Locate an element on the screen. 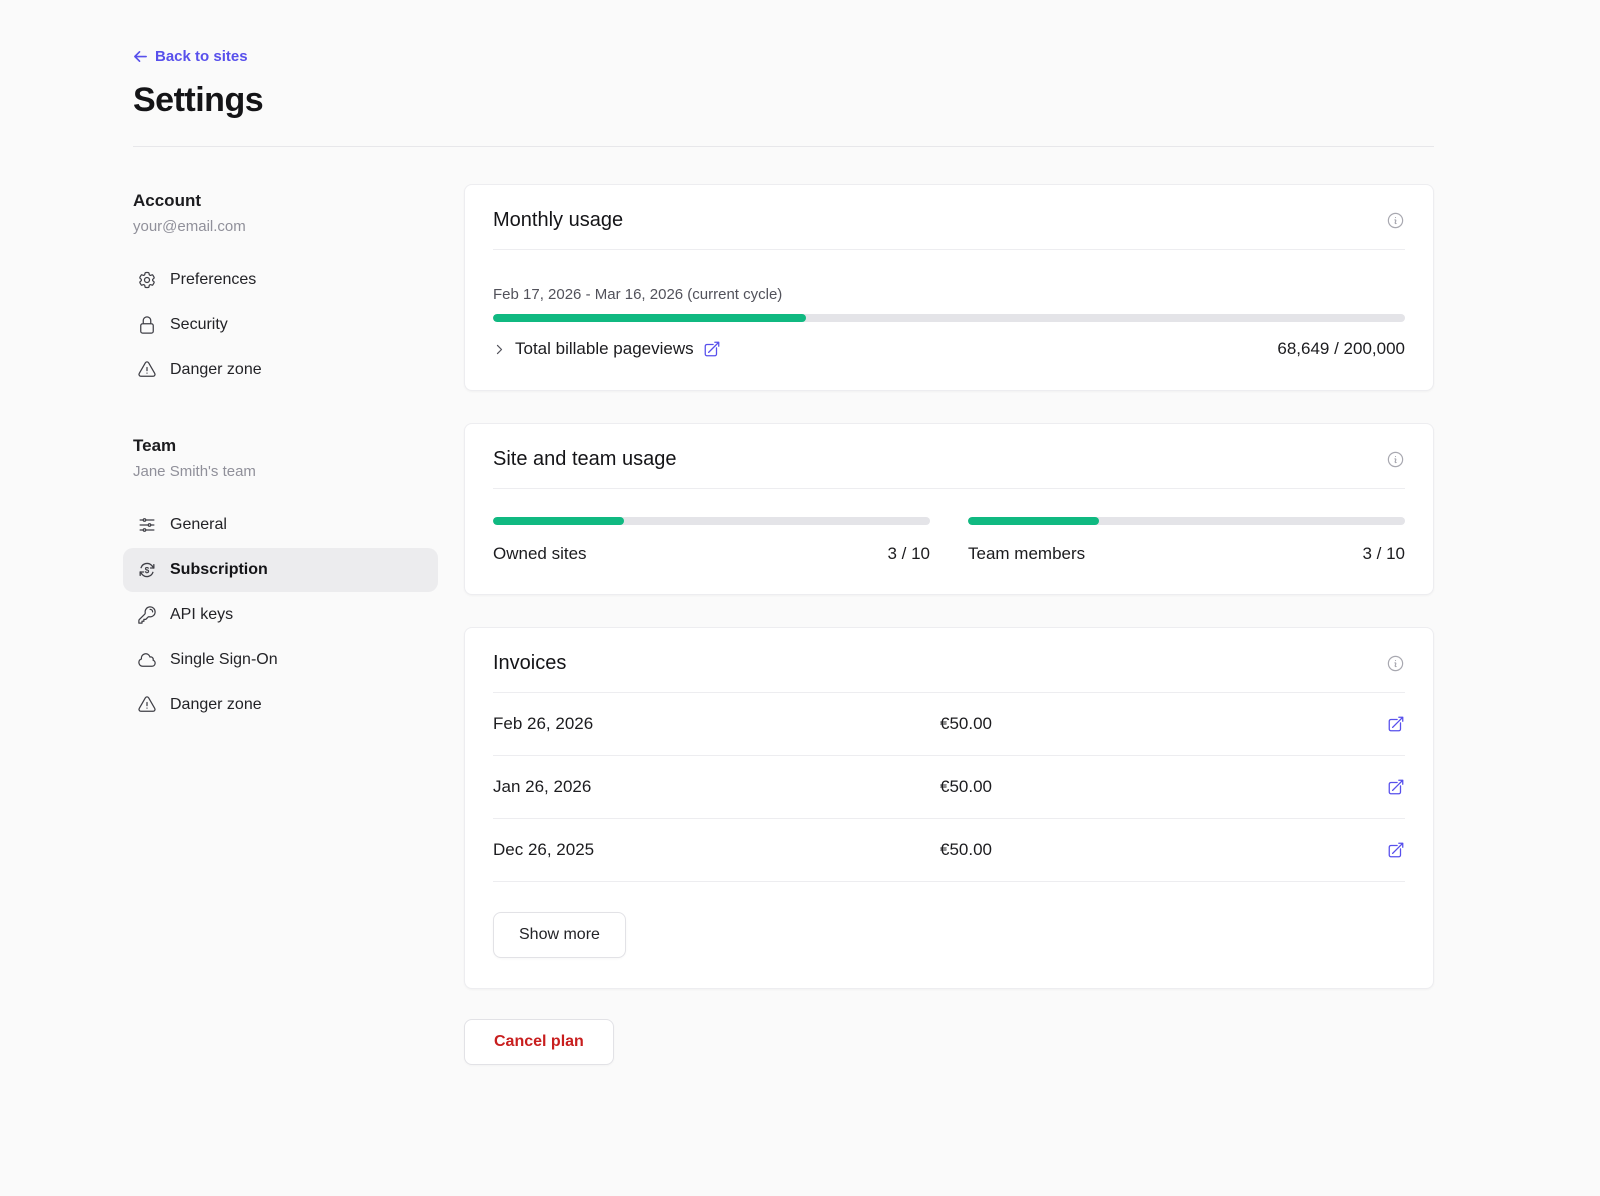 The width and height of the screenshot is (1600, 1196). team-heading: Team is located at coordinates (155, 445).